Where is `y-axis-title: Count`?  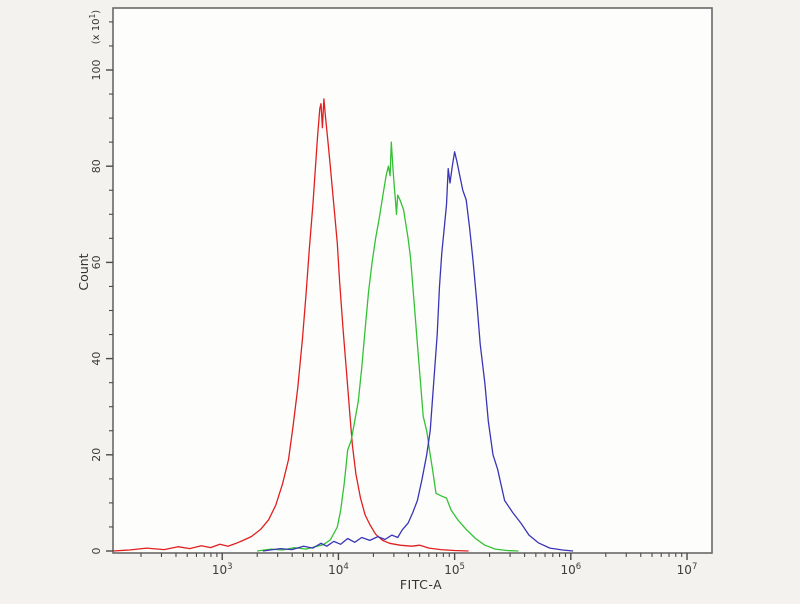 y-axis-title: Count is located at coordinates (83, 271).